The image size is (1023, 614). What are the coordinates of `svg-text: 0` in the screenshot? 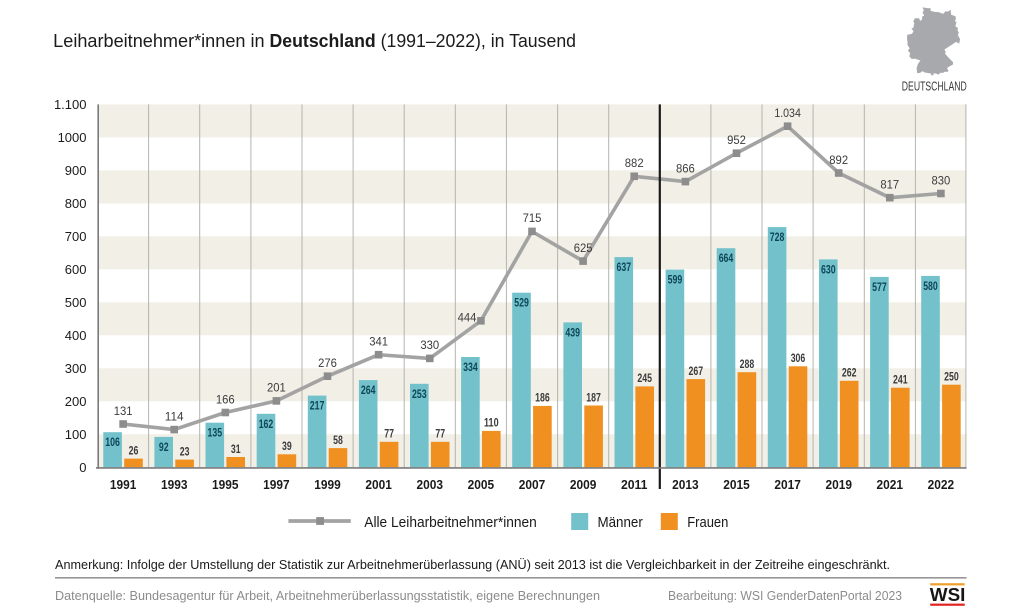 It's located at (82, 467).